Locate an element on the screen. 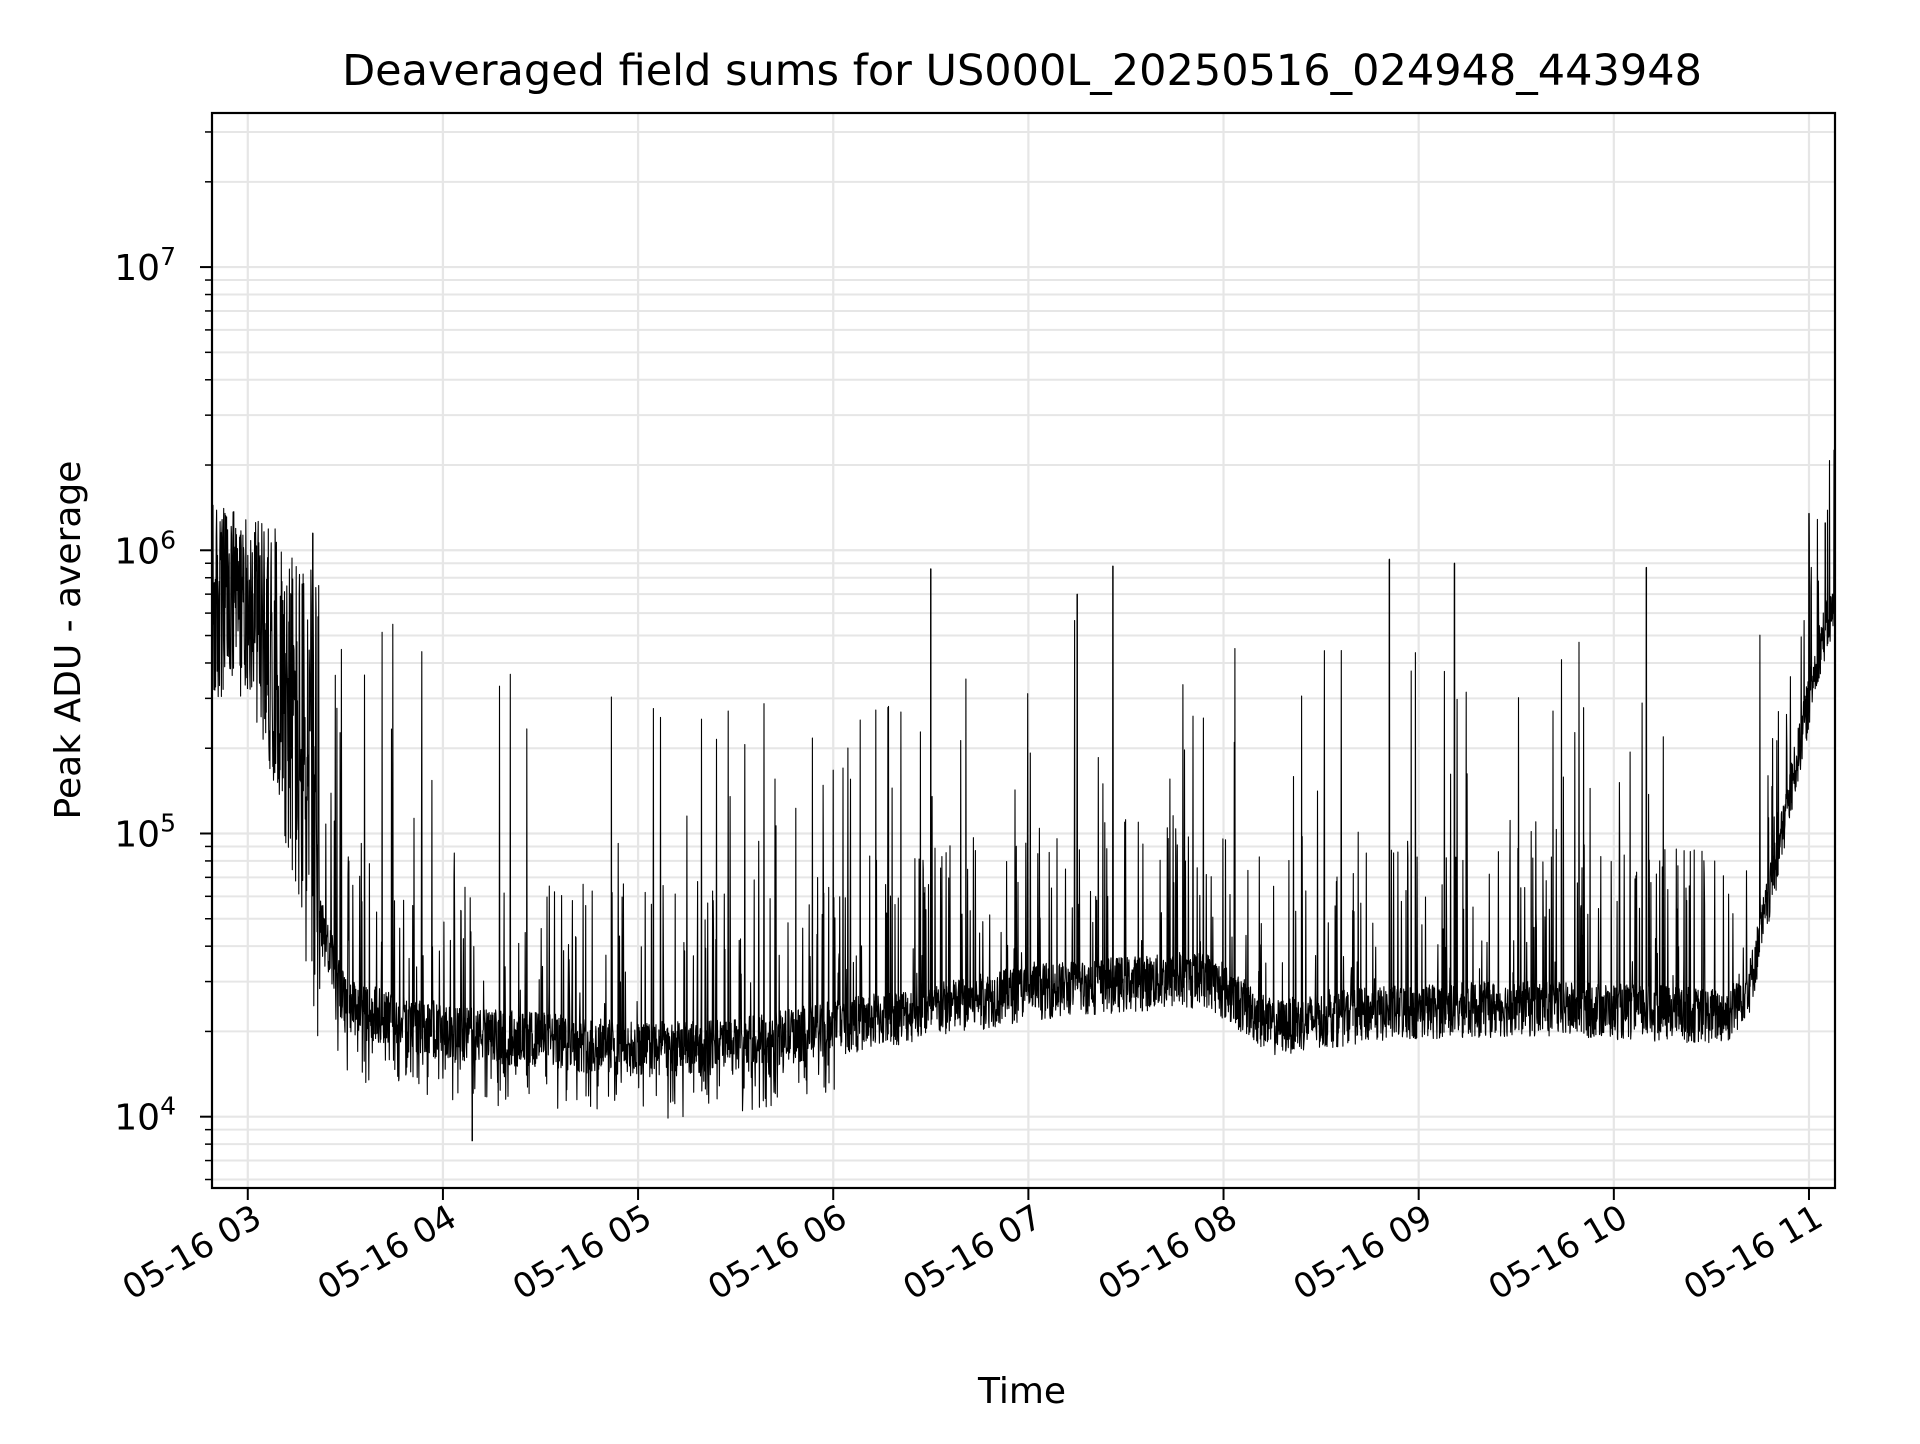  y-tick-exponent: 6 is located at coordinates (168, 539).